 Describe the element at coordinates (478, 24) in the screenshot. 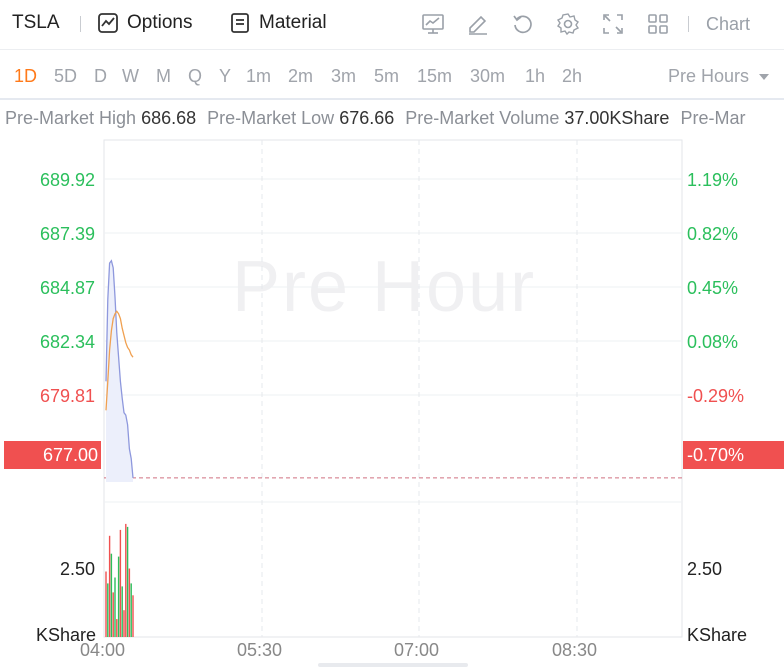

I see `draw-icon` at that location.